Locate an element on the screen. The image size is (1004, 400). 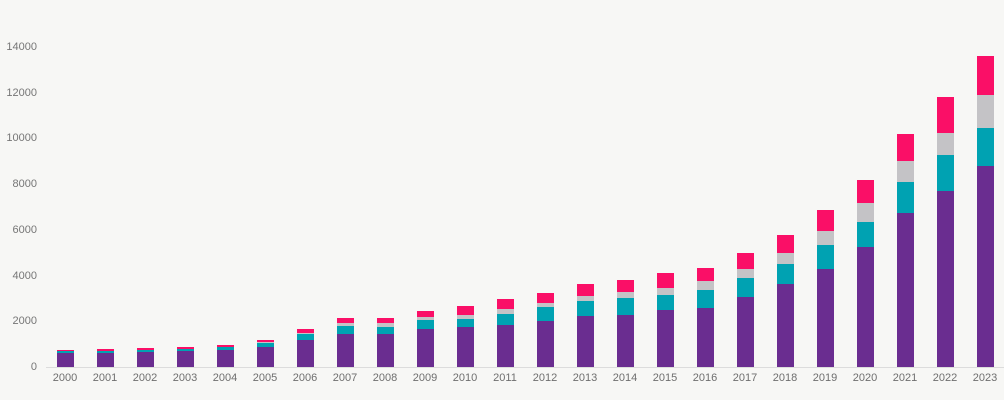
bar-2004-segment-gray is located at coordinates (225, 347).